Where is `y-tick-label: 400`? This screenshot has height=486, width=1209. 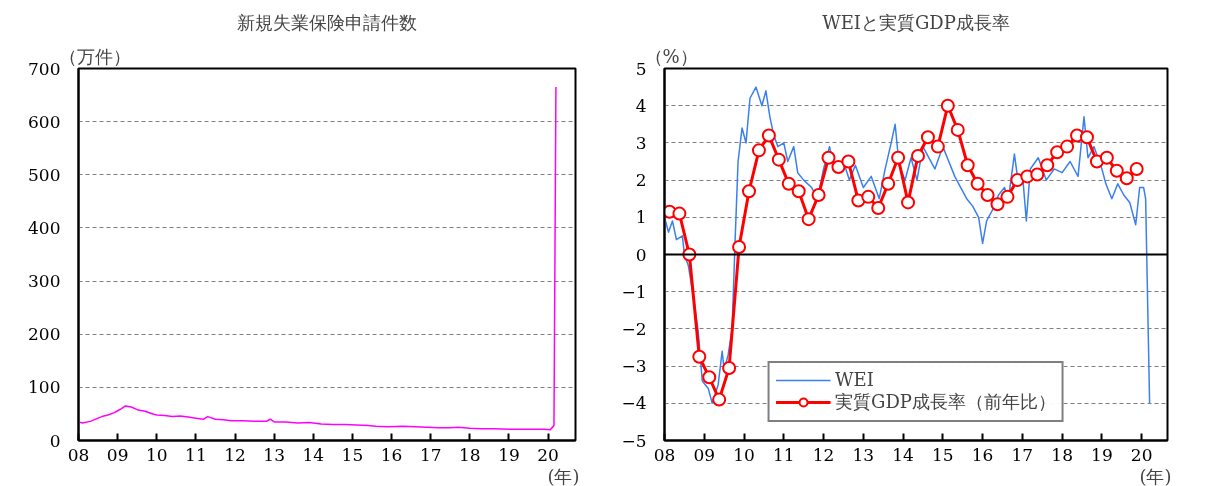
y-tick-label: 400 is located at coordinates (44, 227).